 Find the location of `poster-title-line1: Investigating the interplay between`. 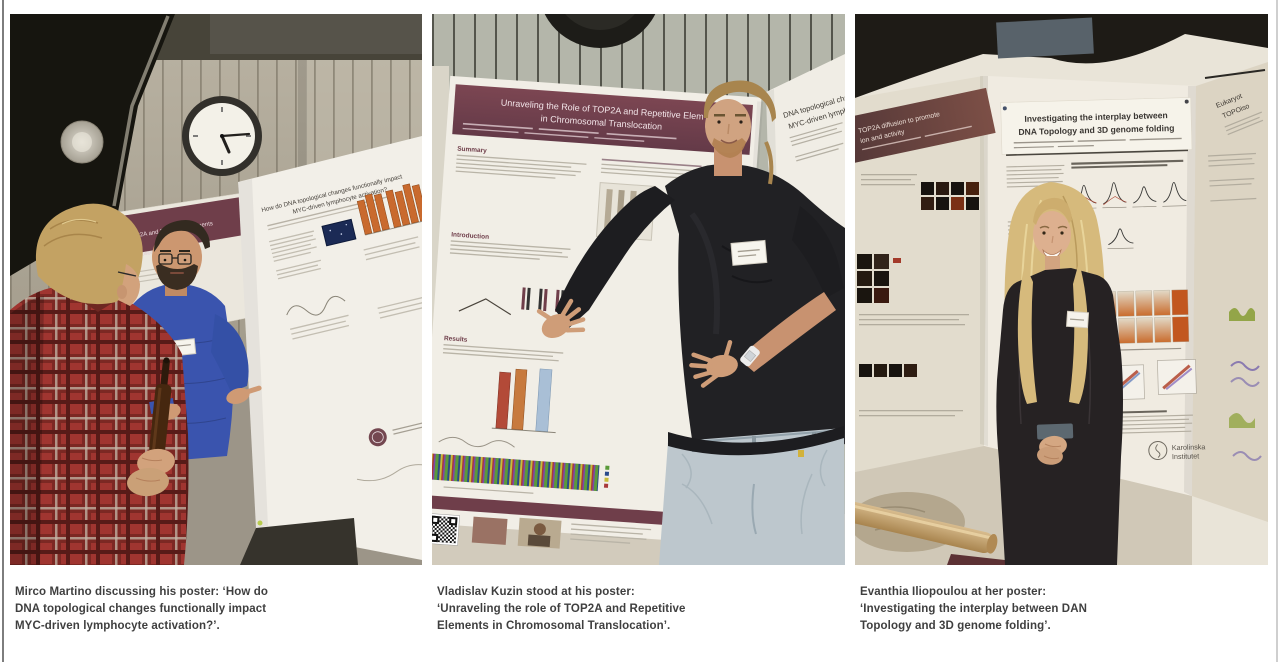

poster-title-line1: Investigating the interplay between is located at coordinates (1095, 117).